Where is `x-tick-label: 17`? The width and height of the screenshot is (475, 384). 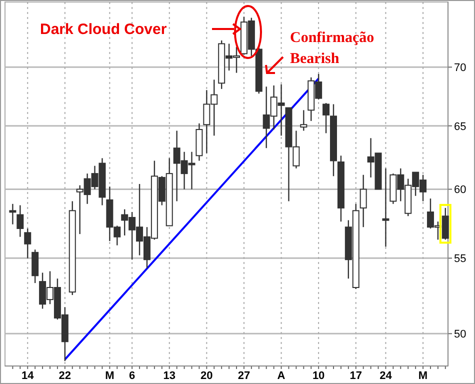
x-tick-label: 17 is located at coordinates (356, 376).